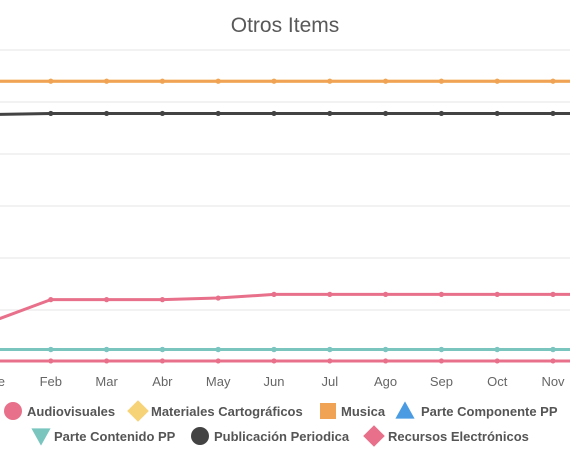  Describe the element at coordinates (200, 436) in the screenshot. I see `legend-marker-publicacion-periodica` at that location.